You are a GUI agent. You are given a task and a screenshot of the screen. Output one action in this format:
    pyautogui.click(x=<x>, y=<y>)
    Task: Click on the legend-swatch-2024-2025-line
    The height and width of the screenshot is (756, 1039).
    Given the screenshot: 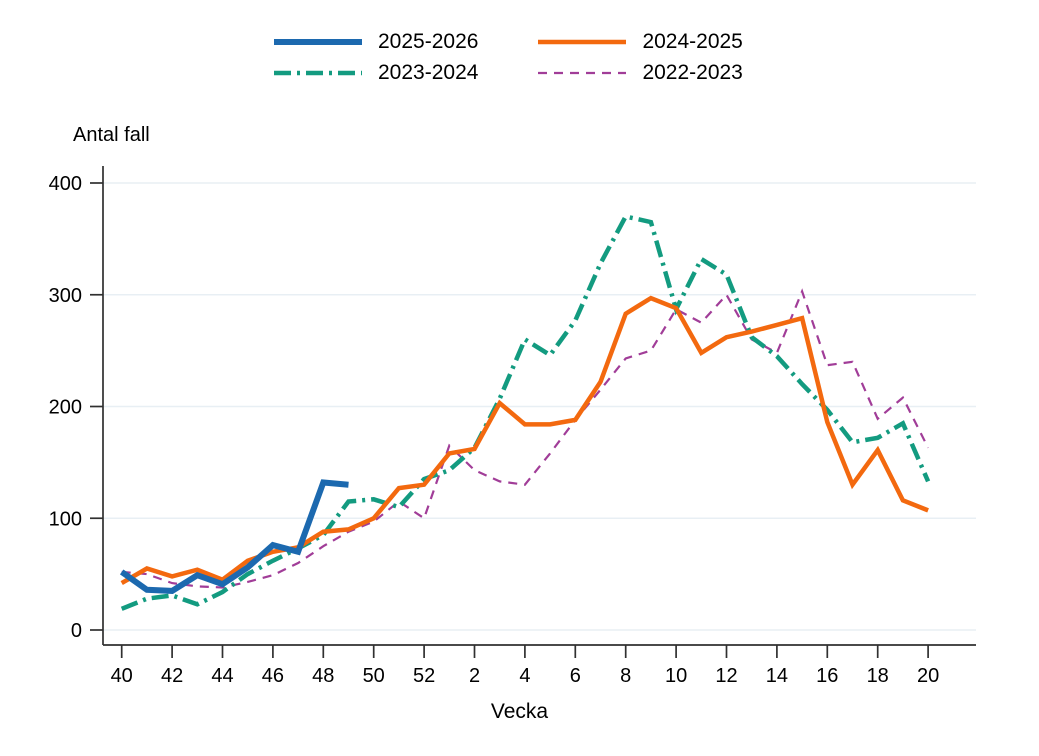 What is the action you would take?
    pyautogui.click(x=582, y=41)
    